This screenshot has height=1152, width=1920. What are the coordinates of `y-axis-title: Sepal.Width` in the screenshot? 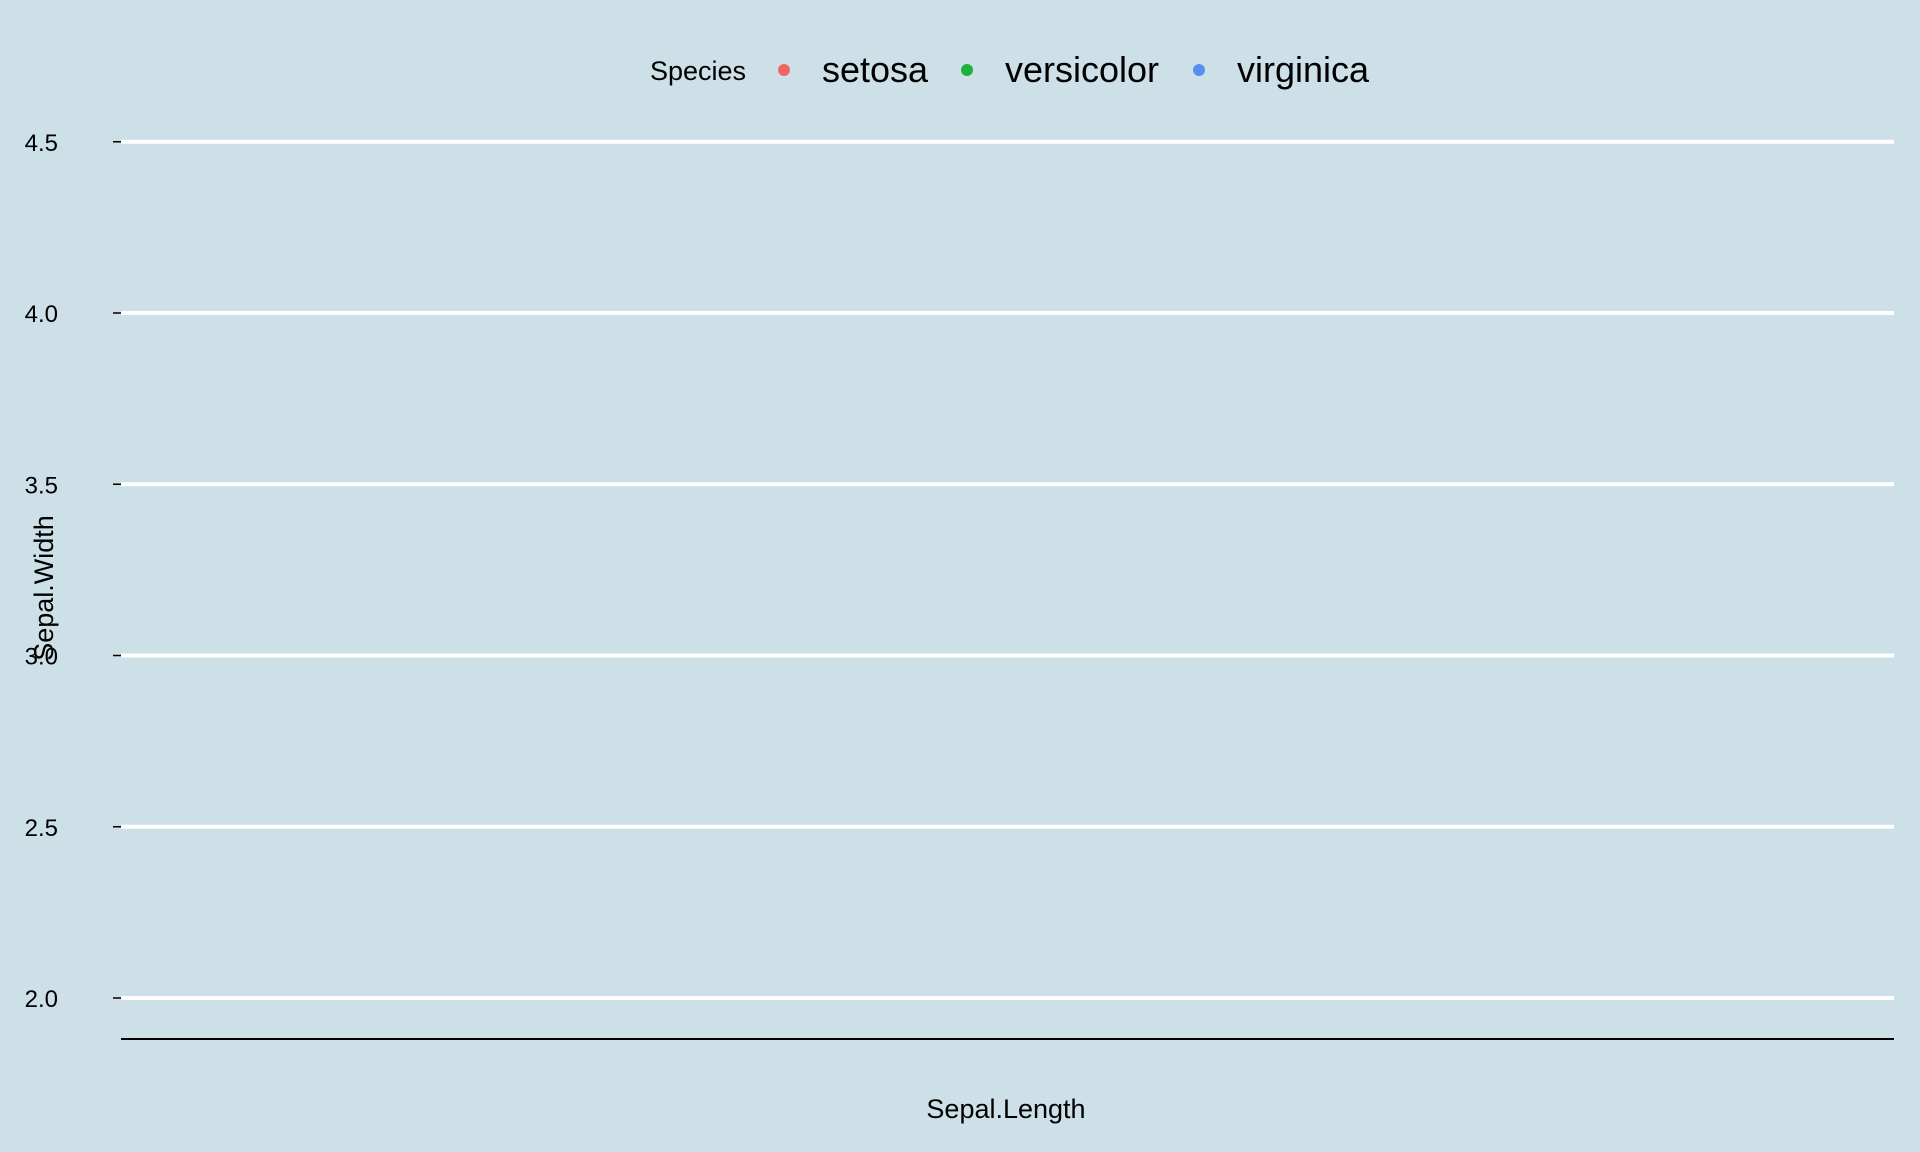 It's located at (44, 588).